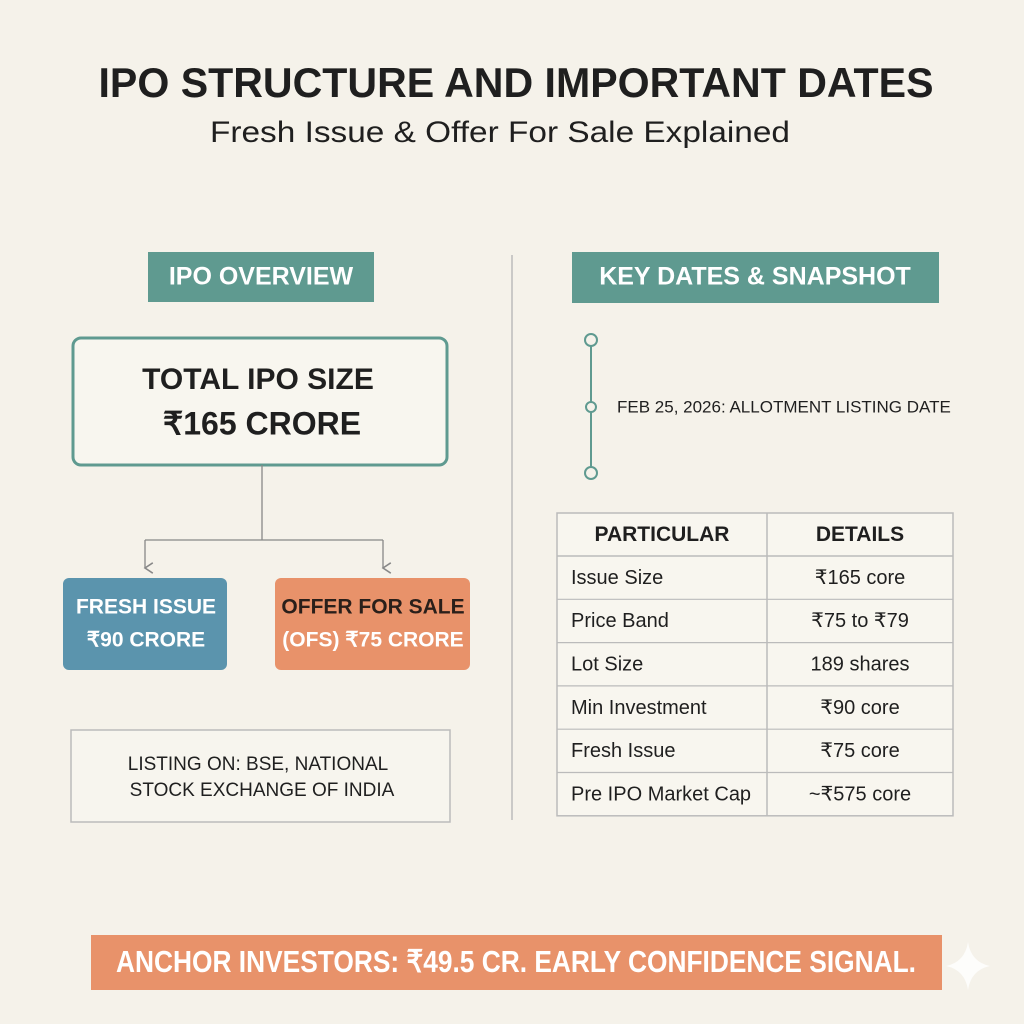 Image resolution: width=1024 pixels, height=1024 pixels. Describe the element at coordinates (860, 534) in the screenshot. I see `table-header: DETAILS` at that location.